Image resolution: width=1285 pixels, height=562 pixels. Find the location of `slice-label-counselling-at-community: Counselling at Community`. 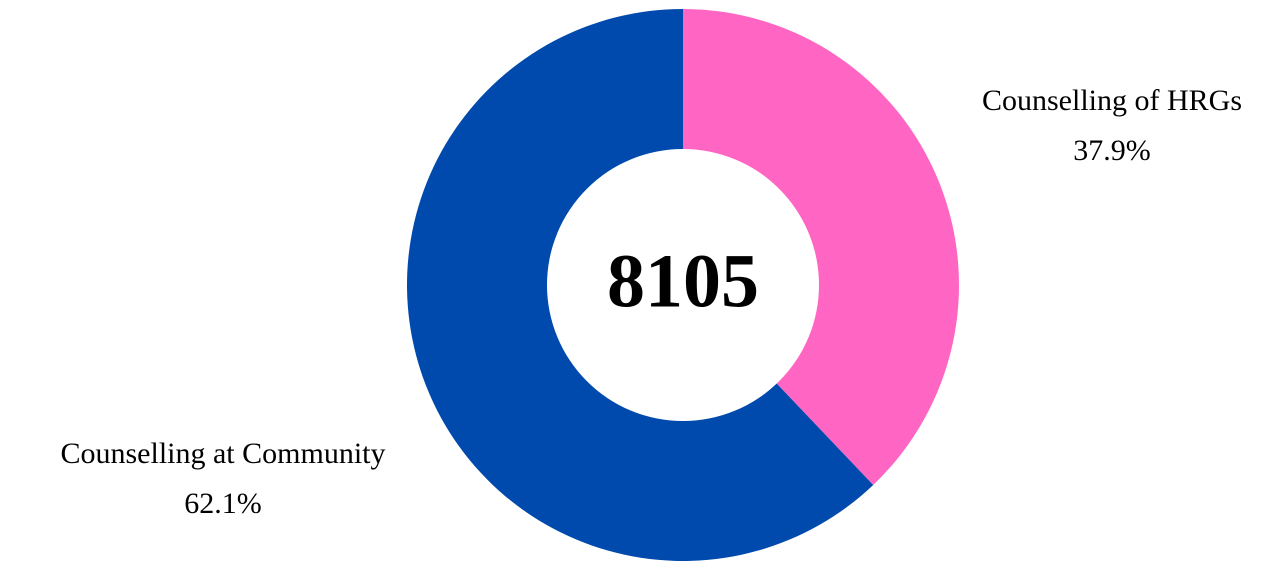

slice-label-counselling-at-community: Counselling at Community is located at coordinates (222, 453).